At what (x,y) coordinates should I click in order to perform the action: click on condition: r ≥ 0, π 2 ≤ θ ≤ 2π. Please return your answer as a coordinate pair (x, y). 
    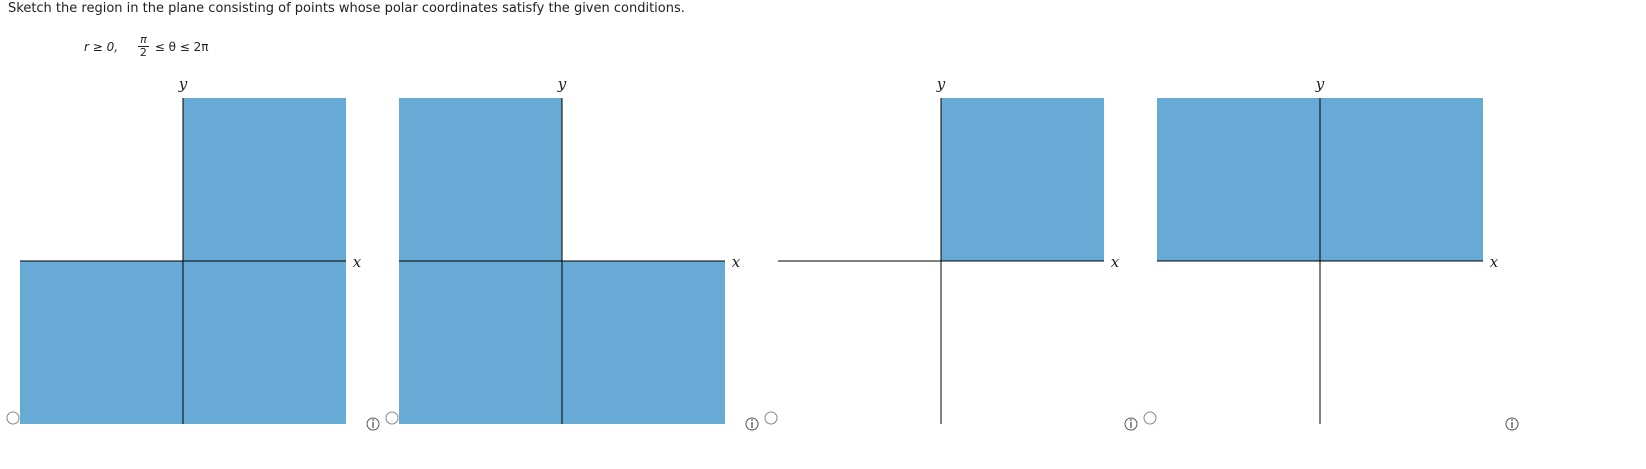
    Looking at the image, I should click on (146, 46).